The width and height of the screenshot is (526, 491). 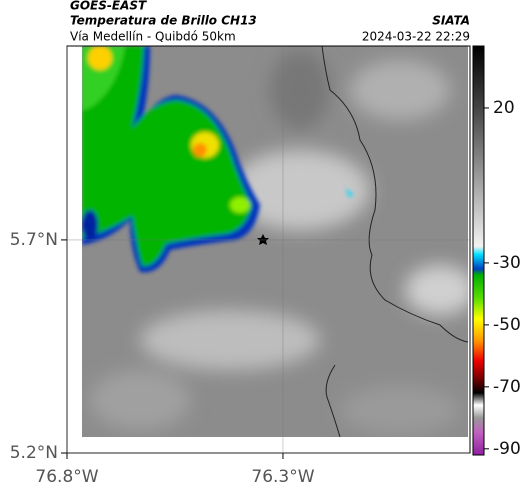 I want to click on colorbar, so click(x=478, y=250).